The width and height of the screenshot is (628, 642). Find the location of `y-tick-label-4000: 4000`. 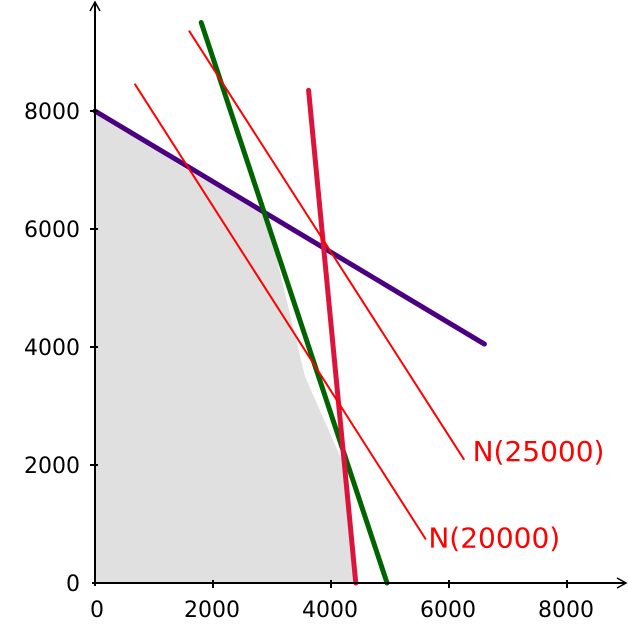

y-tick-label-4000: 4000 is located at coordinates (52, 348).